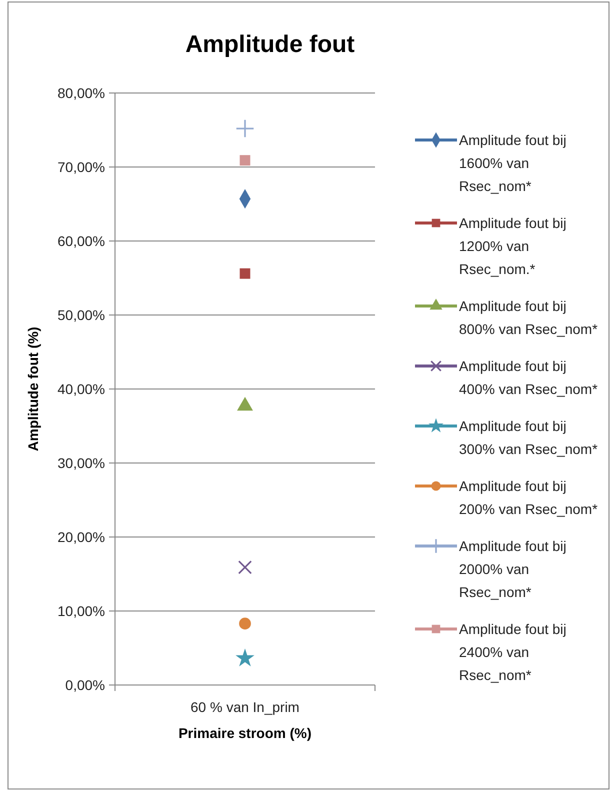  I want to click on chart-title: Amplitude fout, so click(270, 44).